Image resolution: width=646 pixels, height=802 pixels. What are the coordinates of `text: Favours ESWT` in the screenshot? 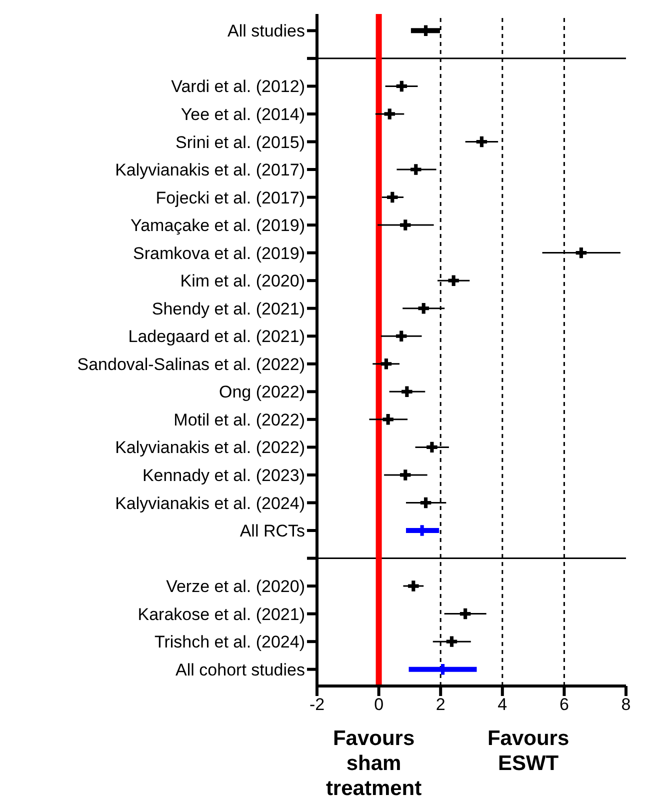 It's located at (528, 751).